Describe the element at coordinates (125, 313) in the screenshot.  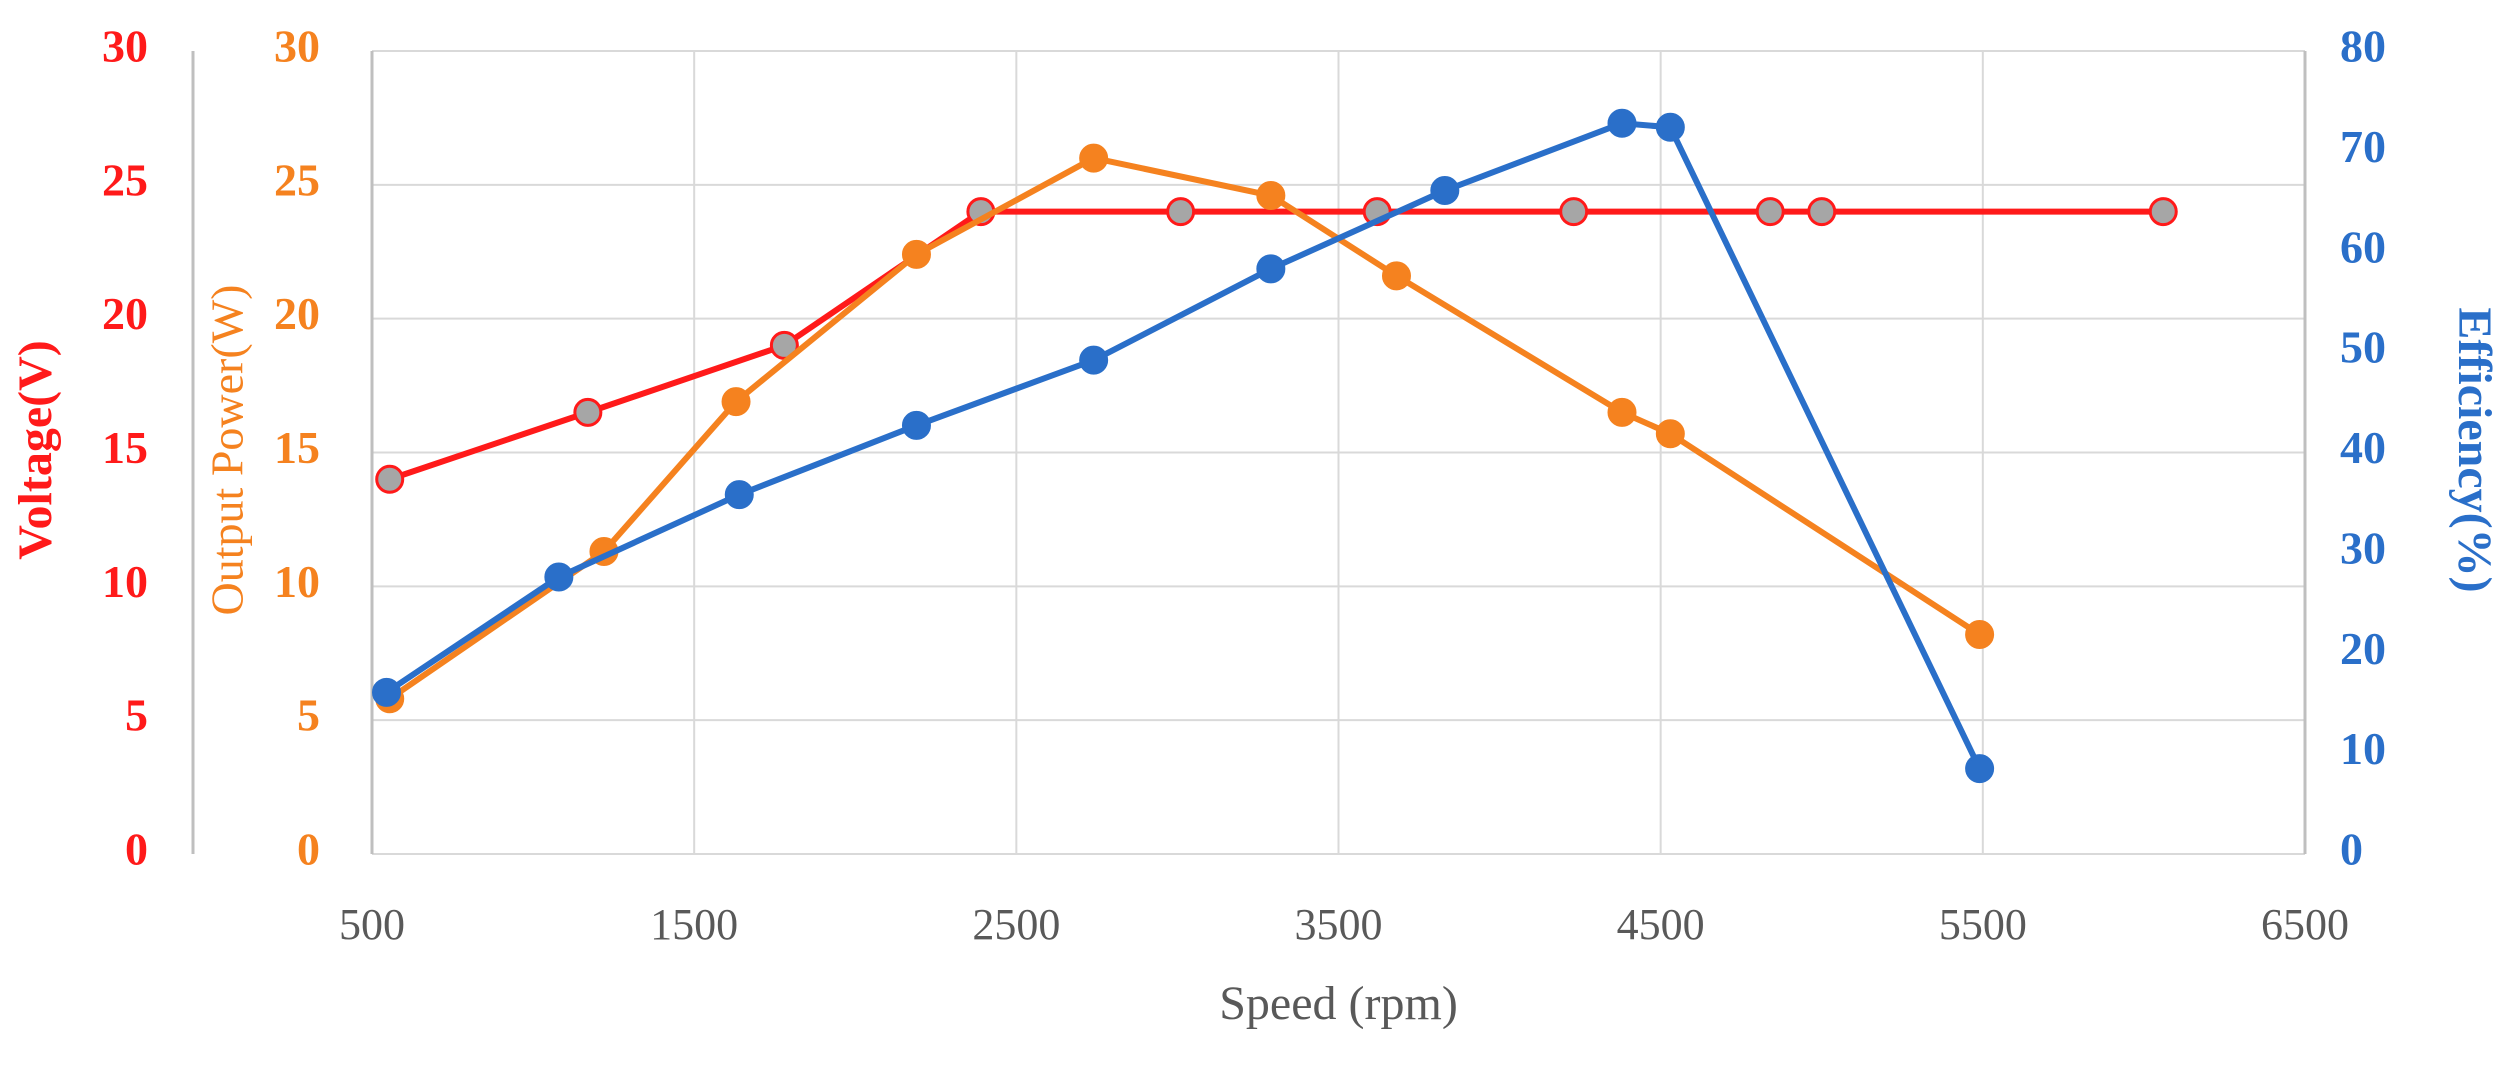
I see `y-tick-label: 20` at that location.